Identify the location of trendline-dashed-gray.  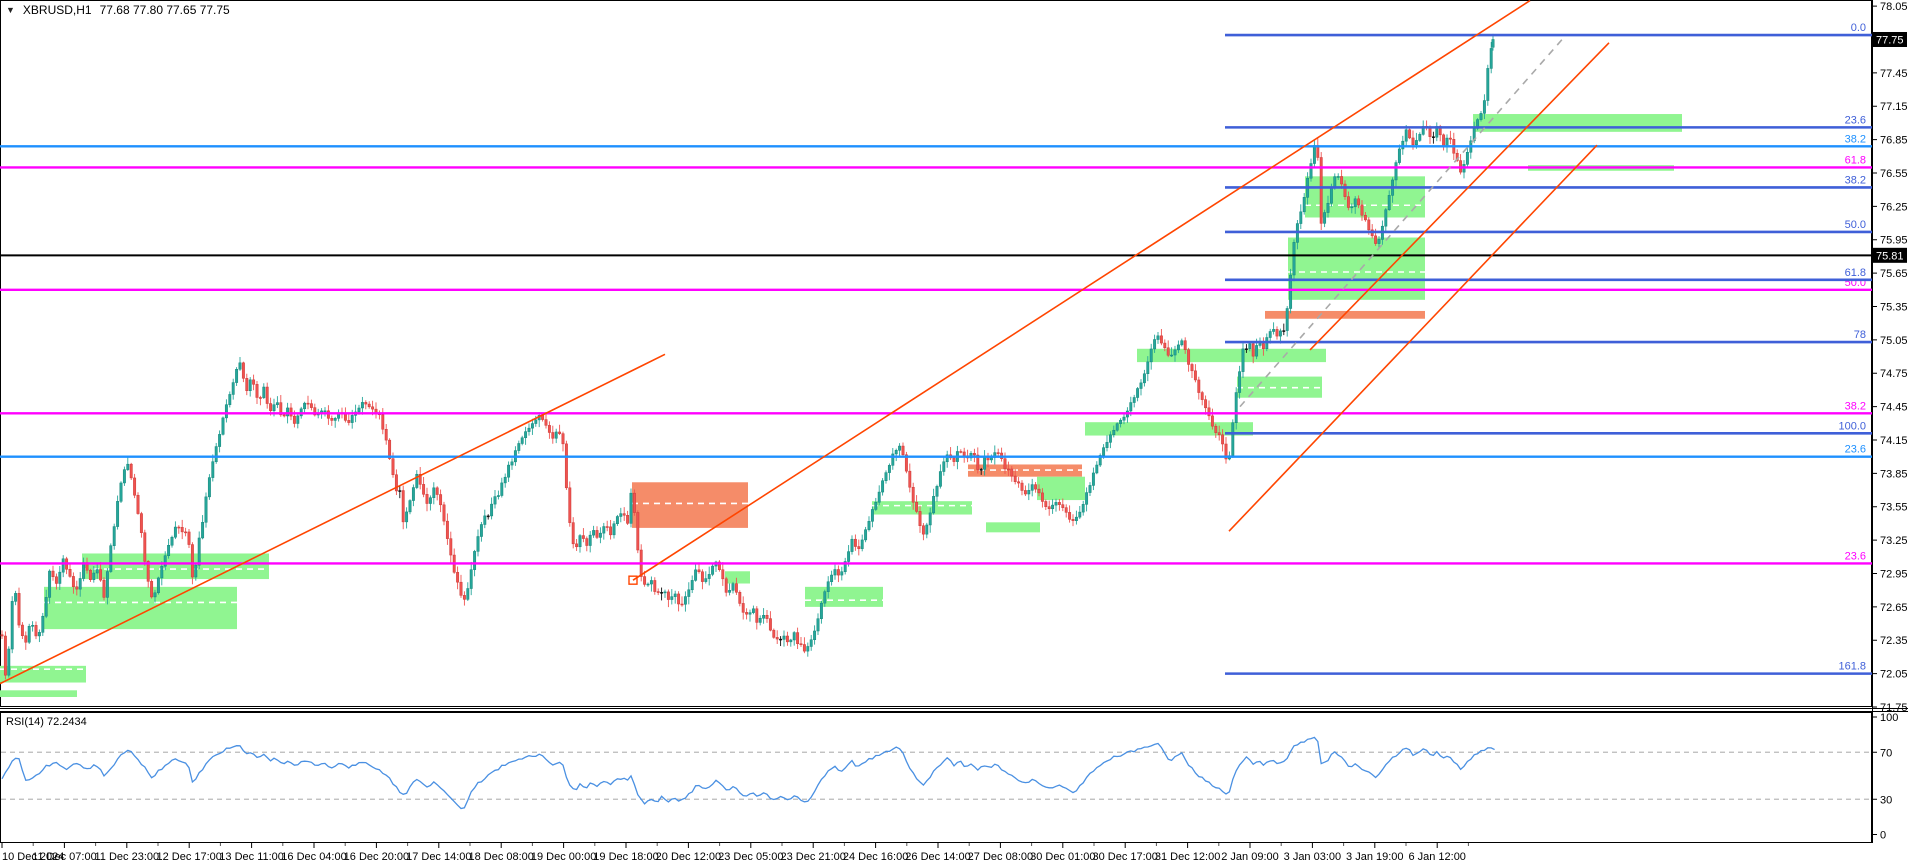
(1402, 221).